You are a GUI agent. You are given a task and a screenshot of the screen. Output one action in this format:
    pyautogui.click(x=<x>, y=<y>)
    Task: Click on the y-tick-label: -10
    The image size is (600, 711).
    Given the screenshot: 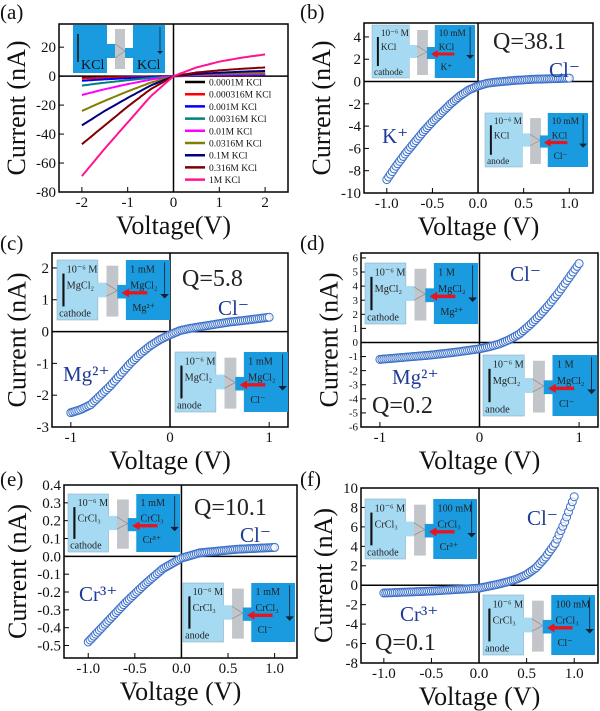 What is the action you would take?
    pyautogui.click(x=351, y=194)
    